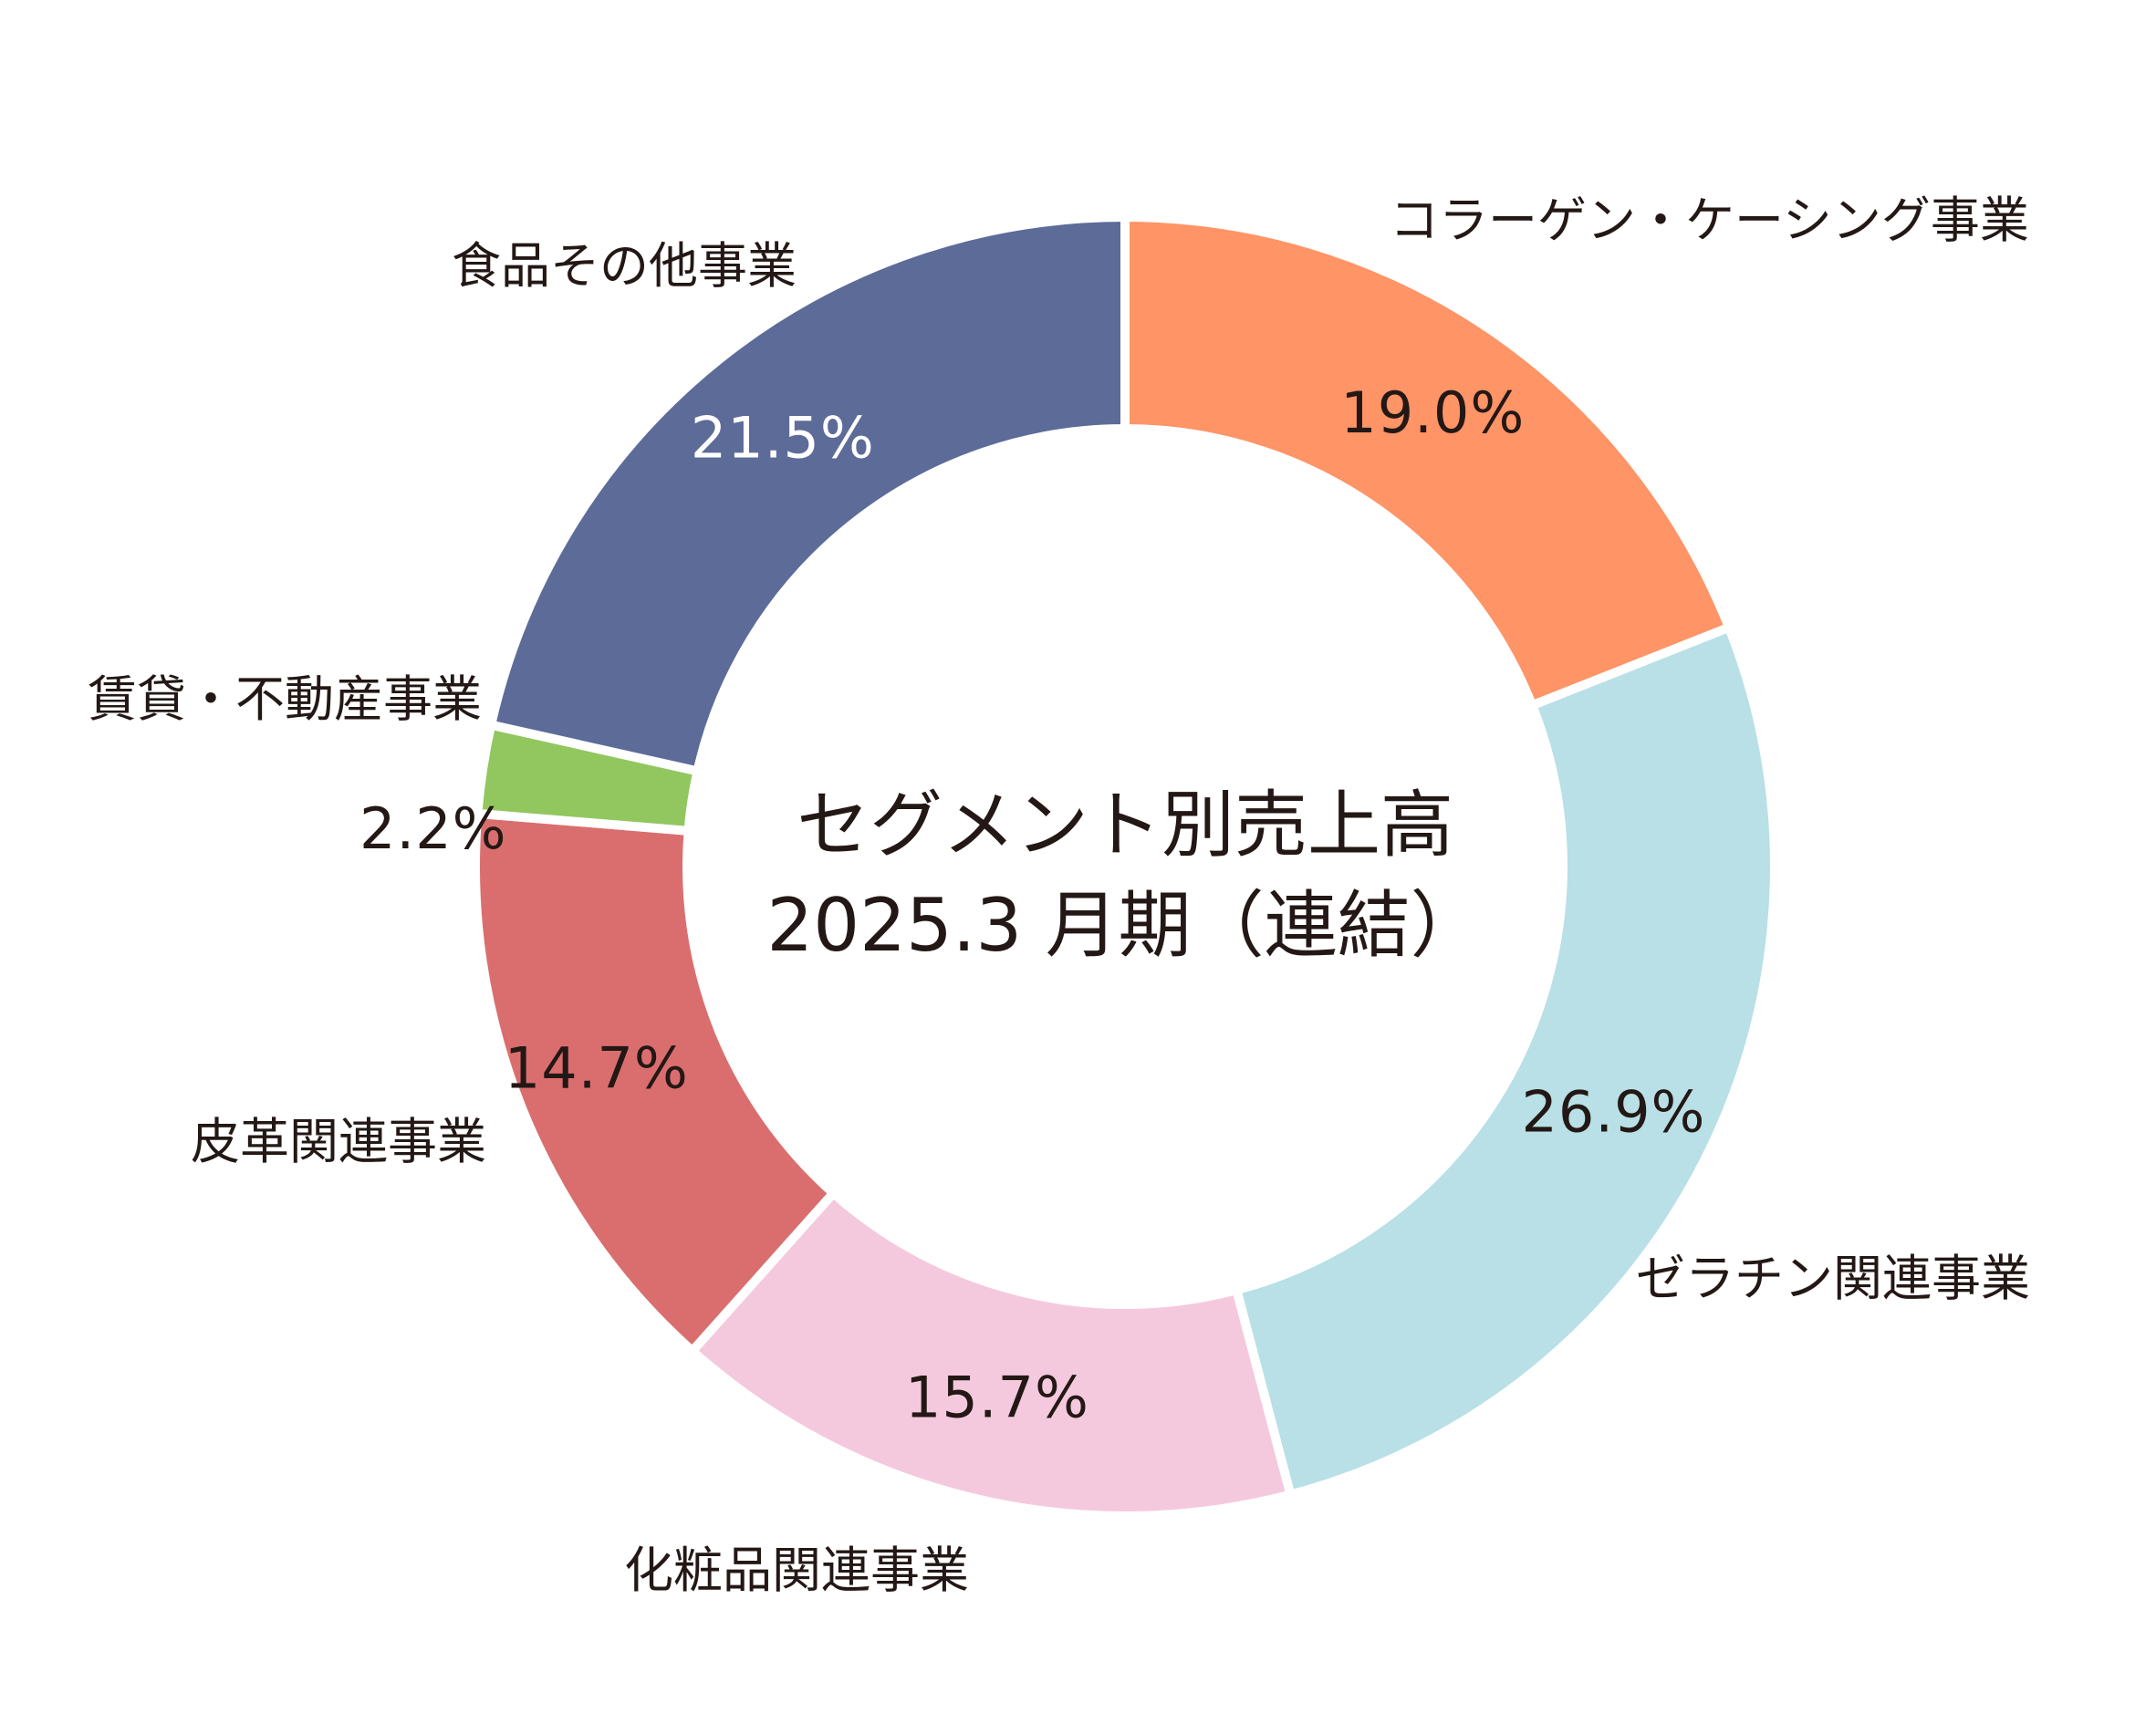 This screenshot has width=2156, height=1724. Describe the element at coordinates (783, 438) in the screenshot. I see `percent-label-6: 21.5%` at that location.